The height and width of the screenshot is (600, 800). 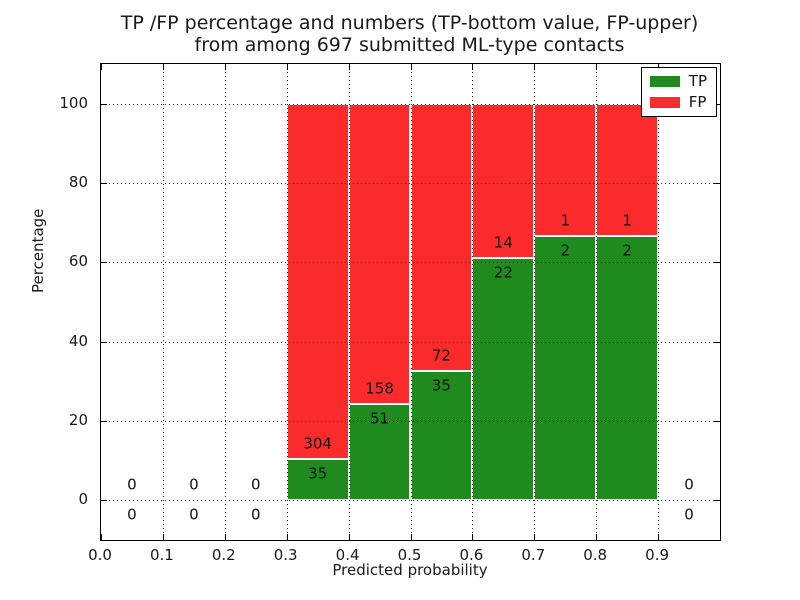 I want to click on y-tick-label: 20, so click(x=78, y=420).